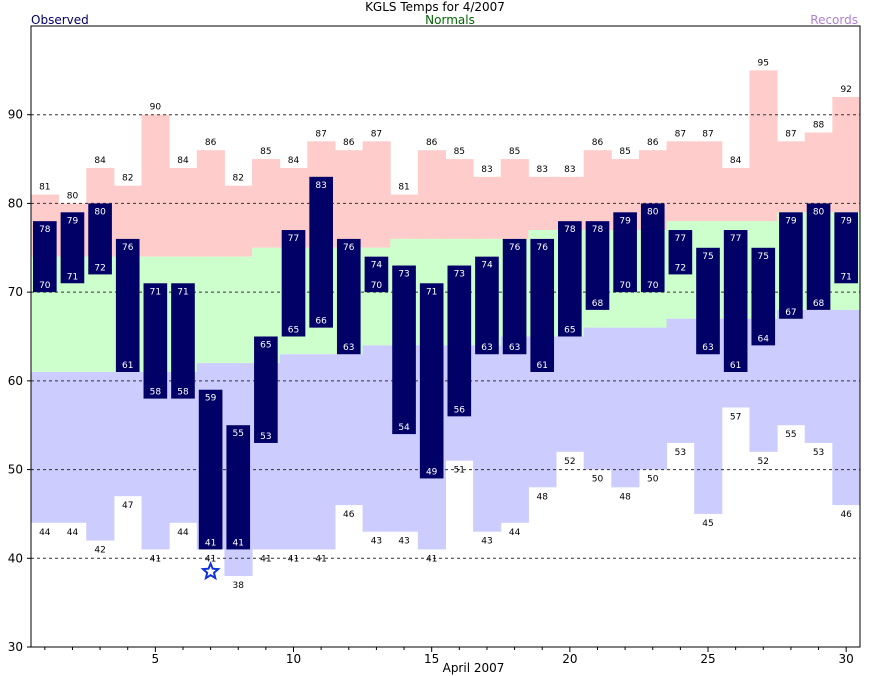 This screenshot has height=676, width=870. What do you see at coordinates (15, 292) in the screenshot?
I see `y-tick-label: 70` at bounding box center [15, 292].